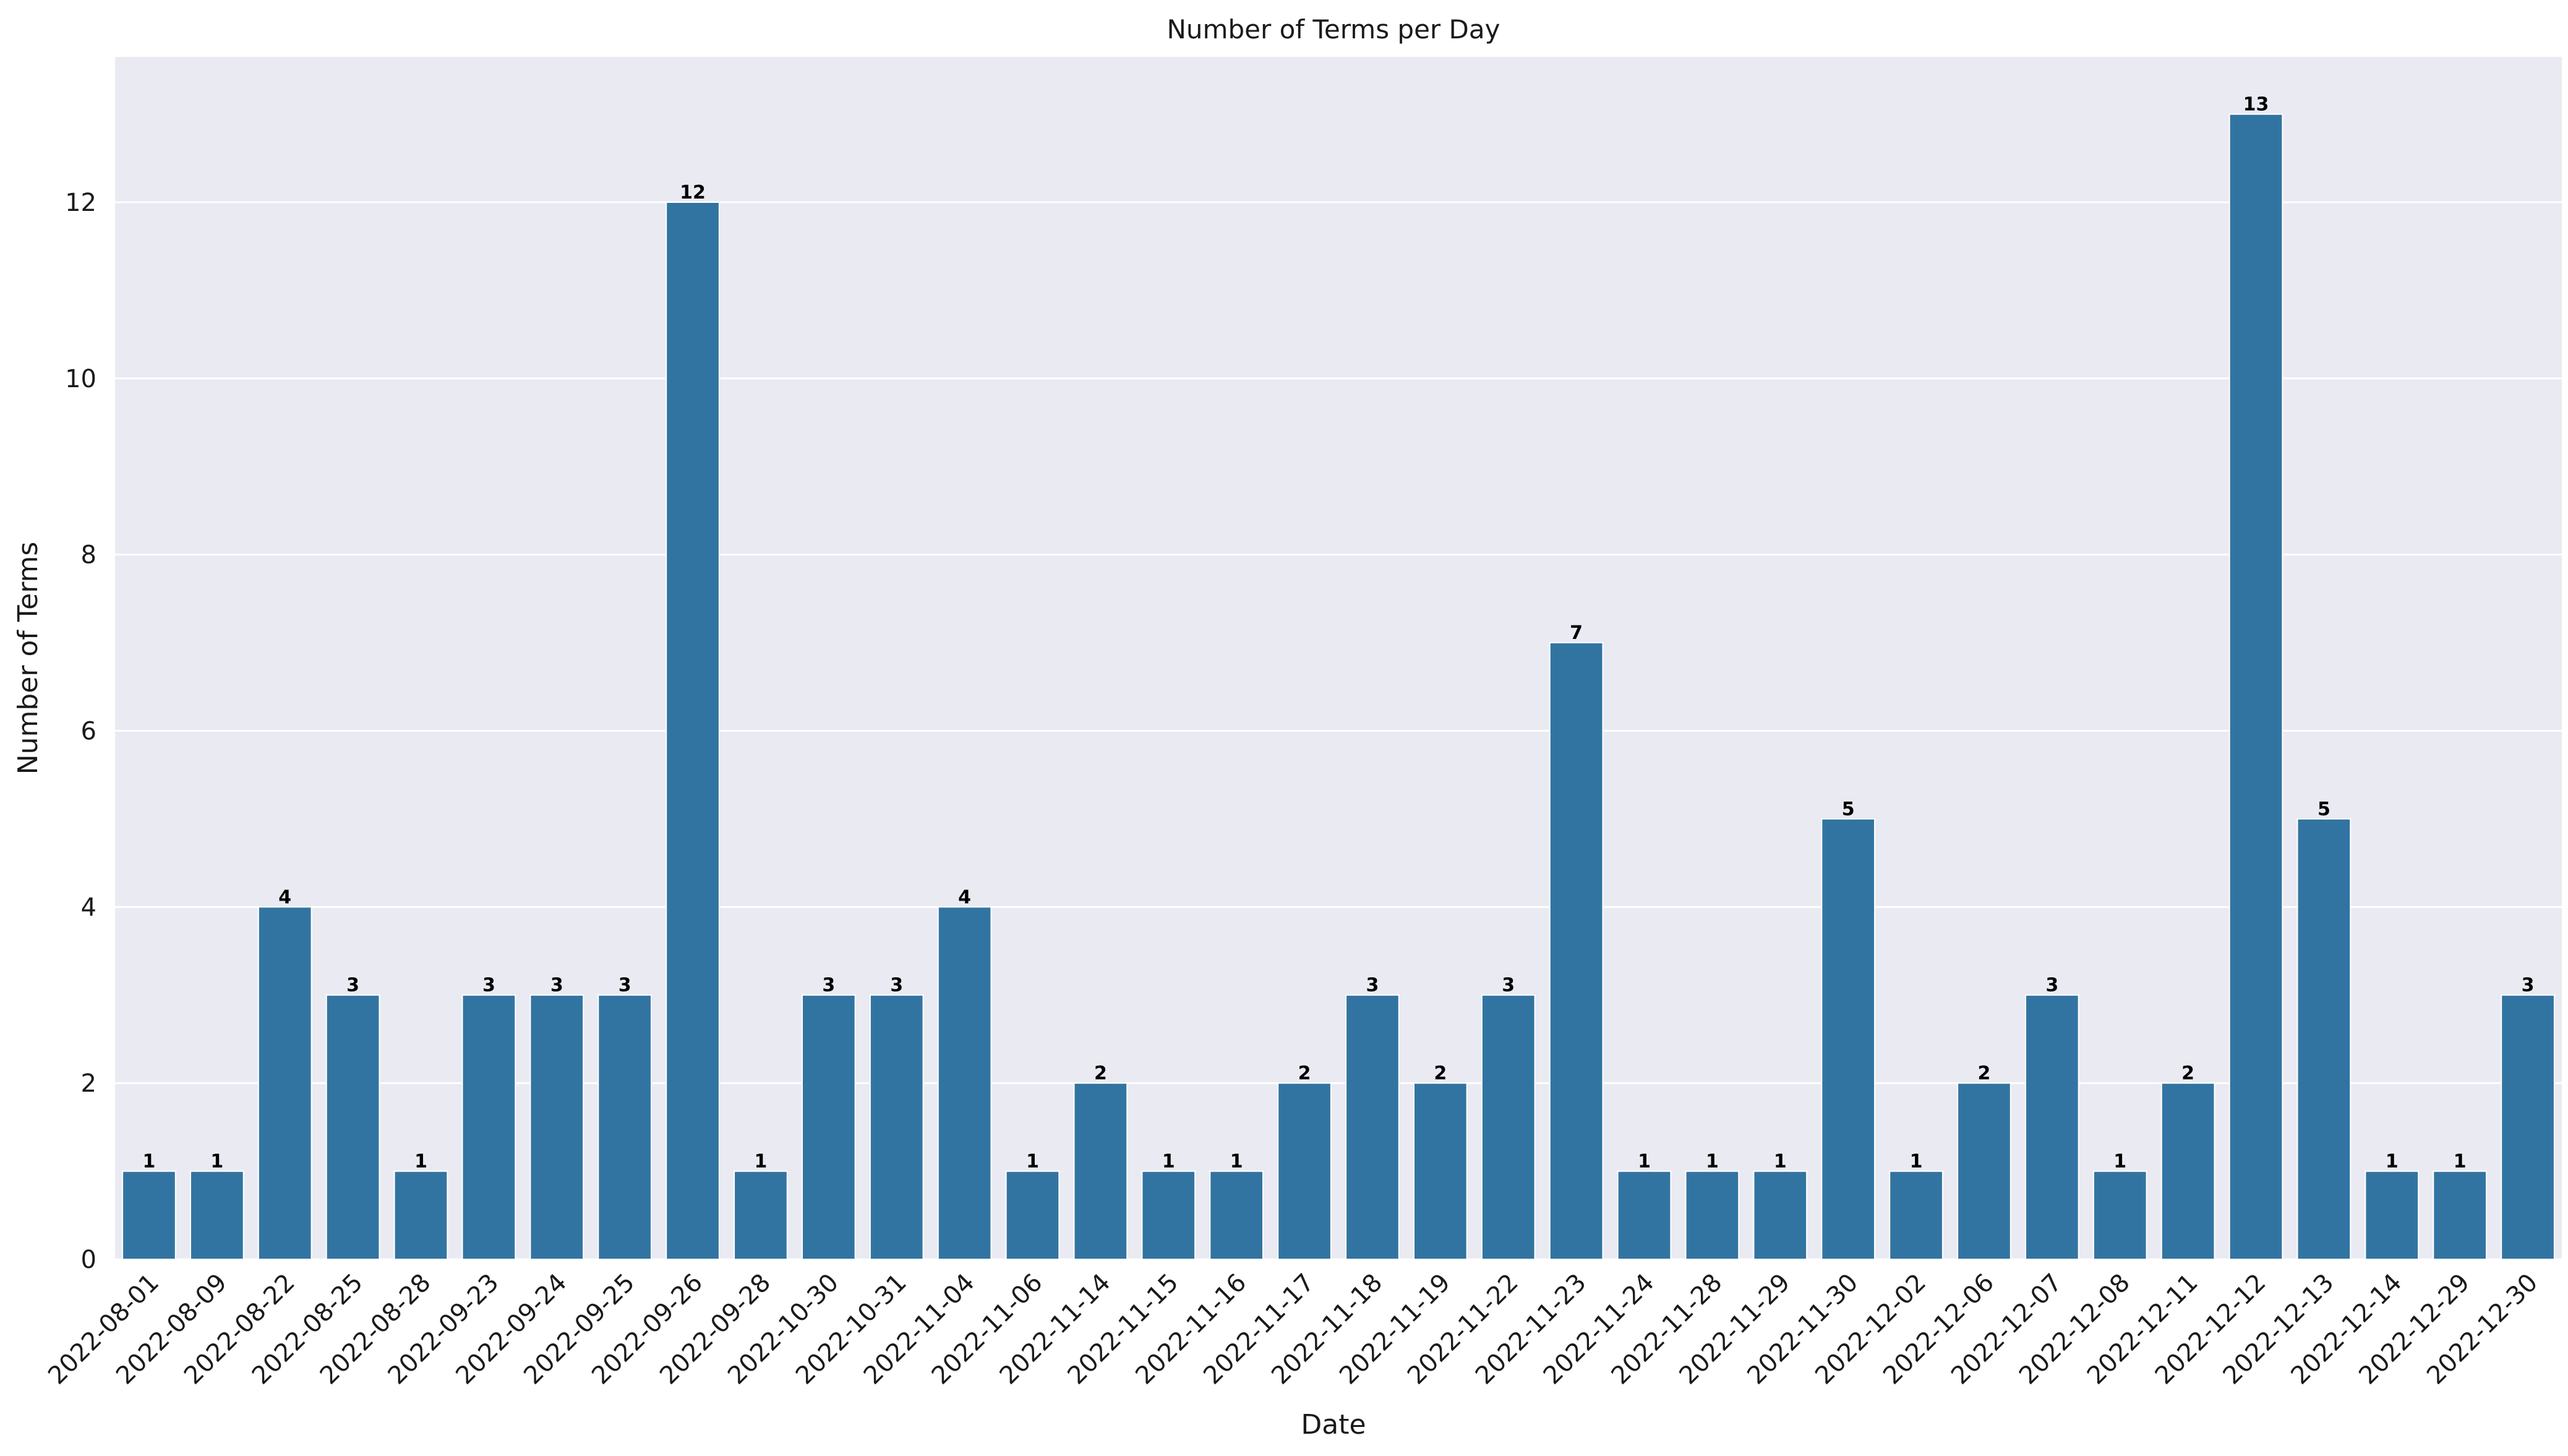 The height and width of the screenshot is (1456, 2568). What do you see at coordinates (28, 659) in the screenshot?
I see `y-axis-label: Number of Terms` at bounding box center [28, 659].